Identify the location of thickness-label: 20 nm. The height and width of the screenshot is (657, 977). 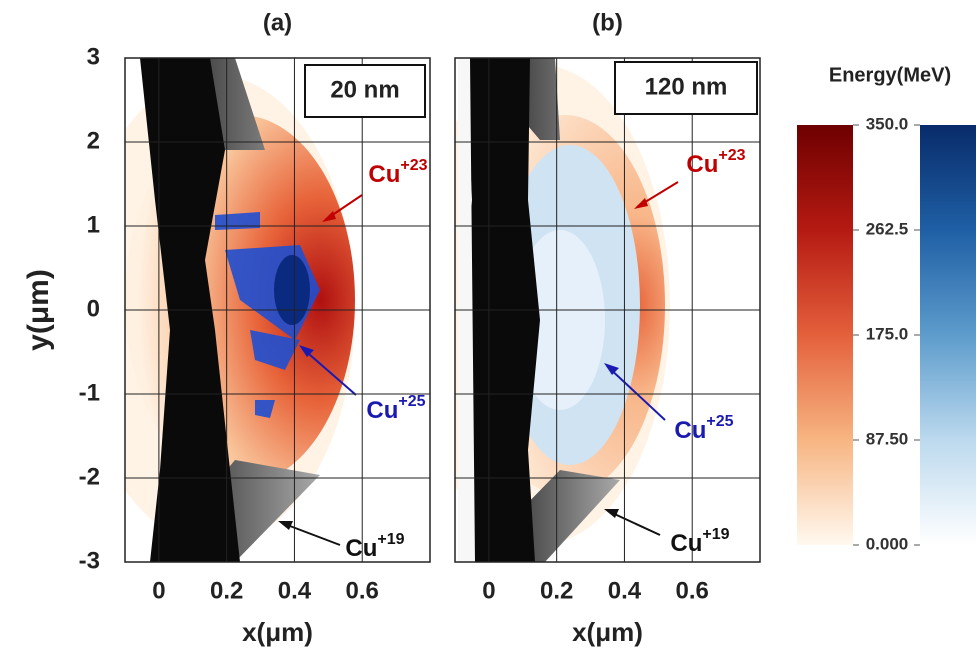
(364, 89).